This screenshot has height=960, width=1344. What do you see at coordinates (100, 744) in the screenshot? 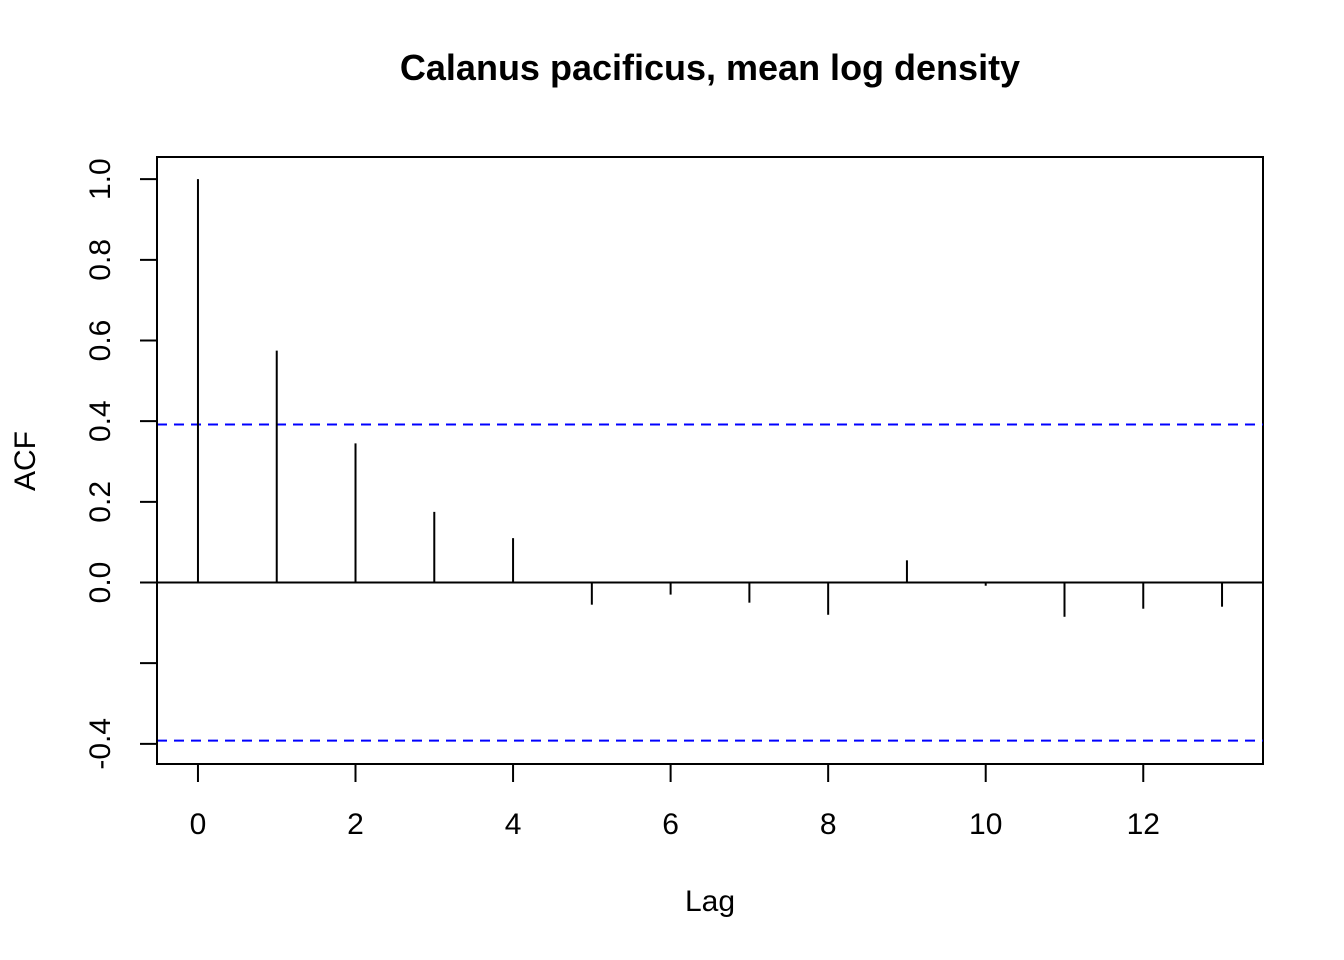
I see `y-tick-label-neg0_4: -0.4` at bounding box center [100, 744].